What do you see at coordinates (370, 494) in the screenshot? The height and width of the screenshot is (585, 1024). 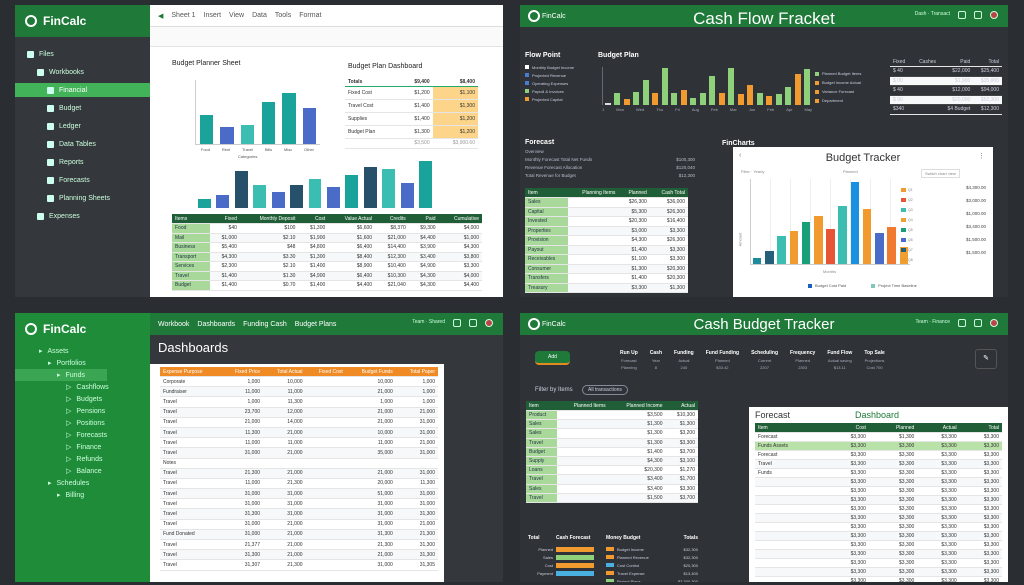 I see `table-cell: 51,000` at bounding box center [370, 494].